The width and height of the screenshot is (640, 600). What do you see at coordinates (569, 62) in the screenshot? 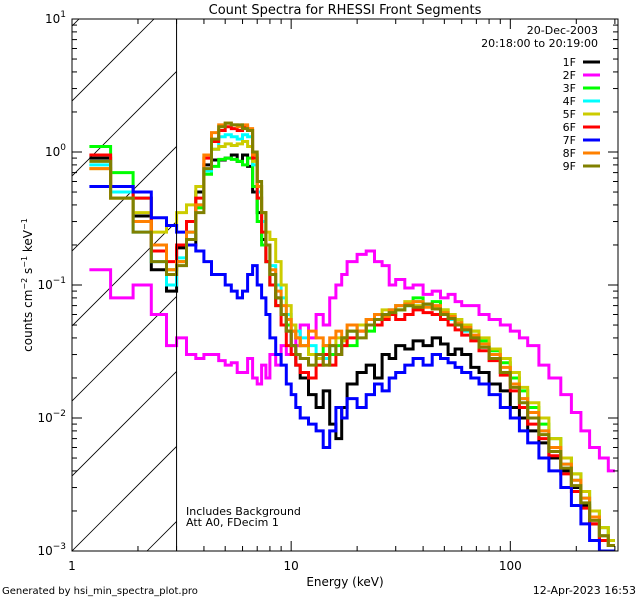
I see `legend-label: 1F` at bounding box center [569, 62].